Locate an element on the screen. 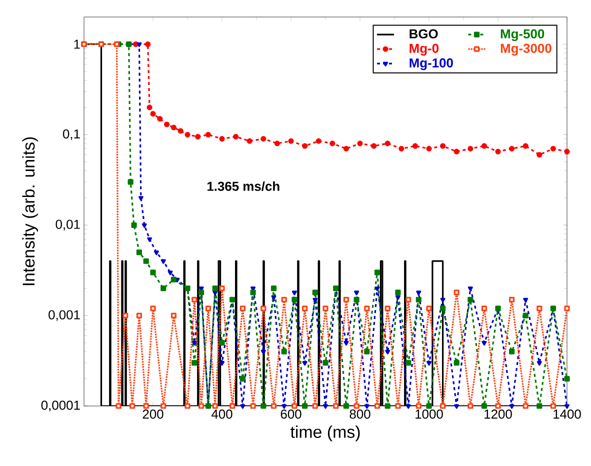 This screenshot has height=466, width=591. x-axis-title: time (ms) is located at coordinates (325, 434).